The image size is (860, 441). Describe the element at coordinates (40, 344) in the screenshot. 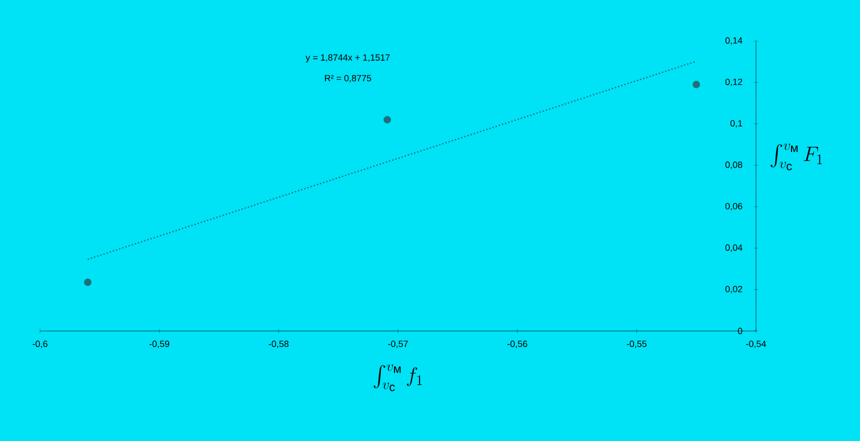

I see `x-tick-label: -0,6` at that location.